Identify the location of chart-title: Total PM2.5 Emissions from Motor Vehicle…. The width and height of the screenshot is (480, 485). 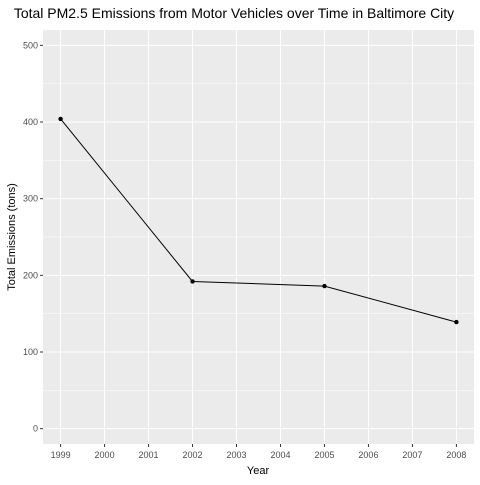
(234, 13).